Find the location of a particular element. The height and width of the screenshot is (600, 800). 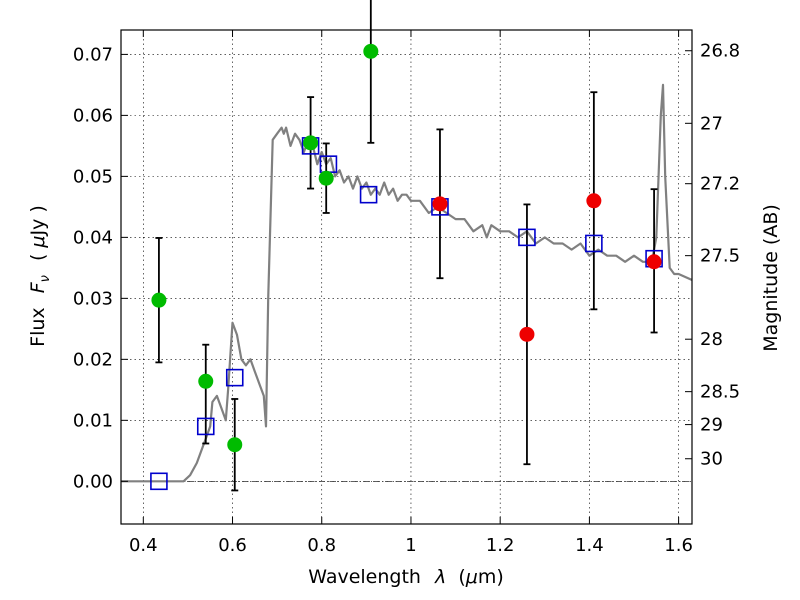

y-tick-label-6: 0.06 is located at coordinates (93, 115).